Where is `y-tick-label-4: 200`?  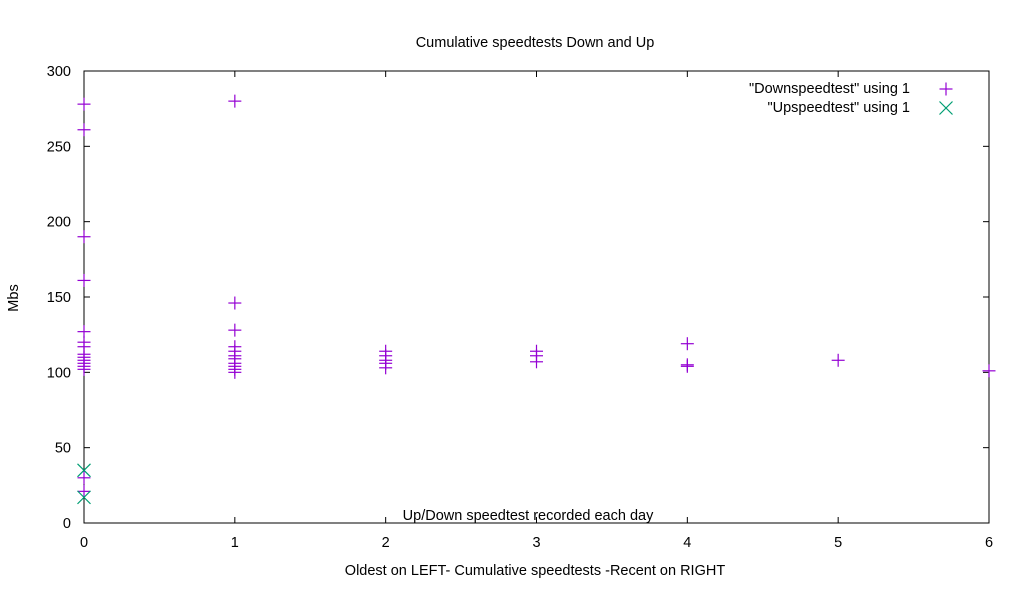 y-tick-label-4: 200 is located at coordinates (59, 223).